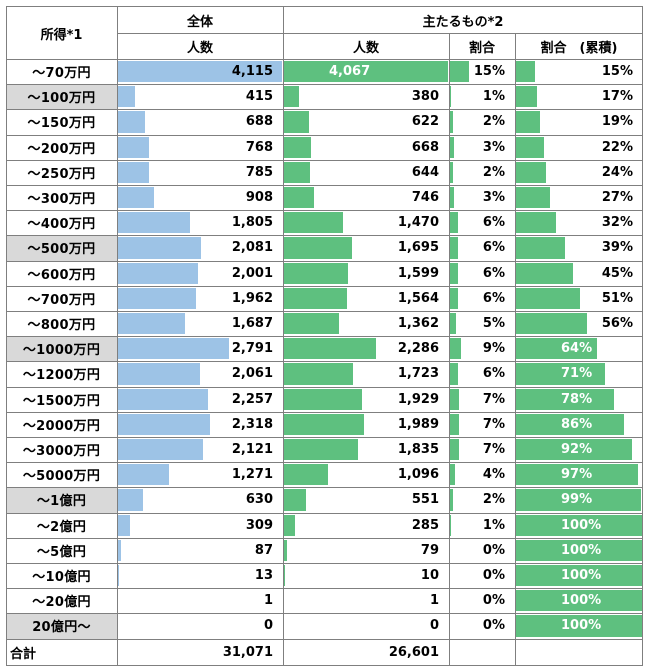  I want to click on all-cell: 87, so click(200, 550).